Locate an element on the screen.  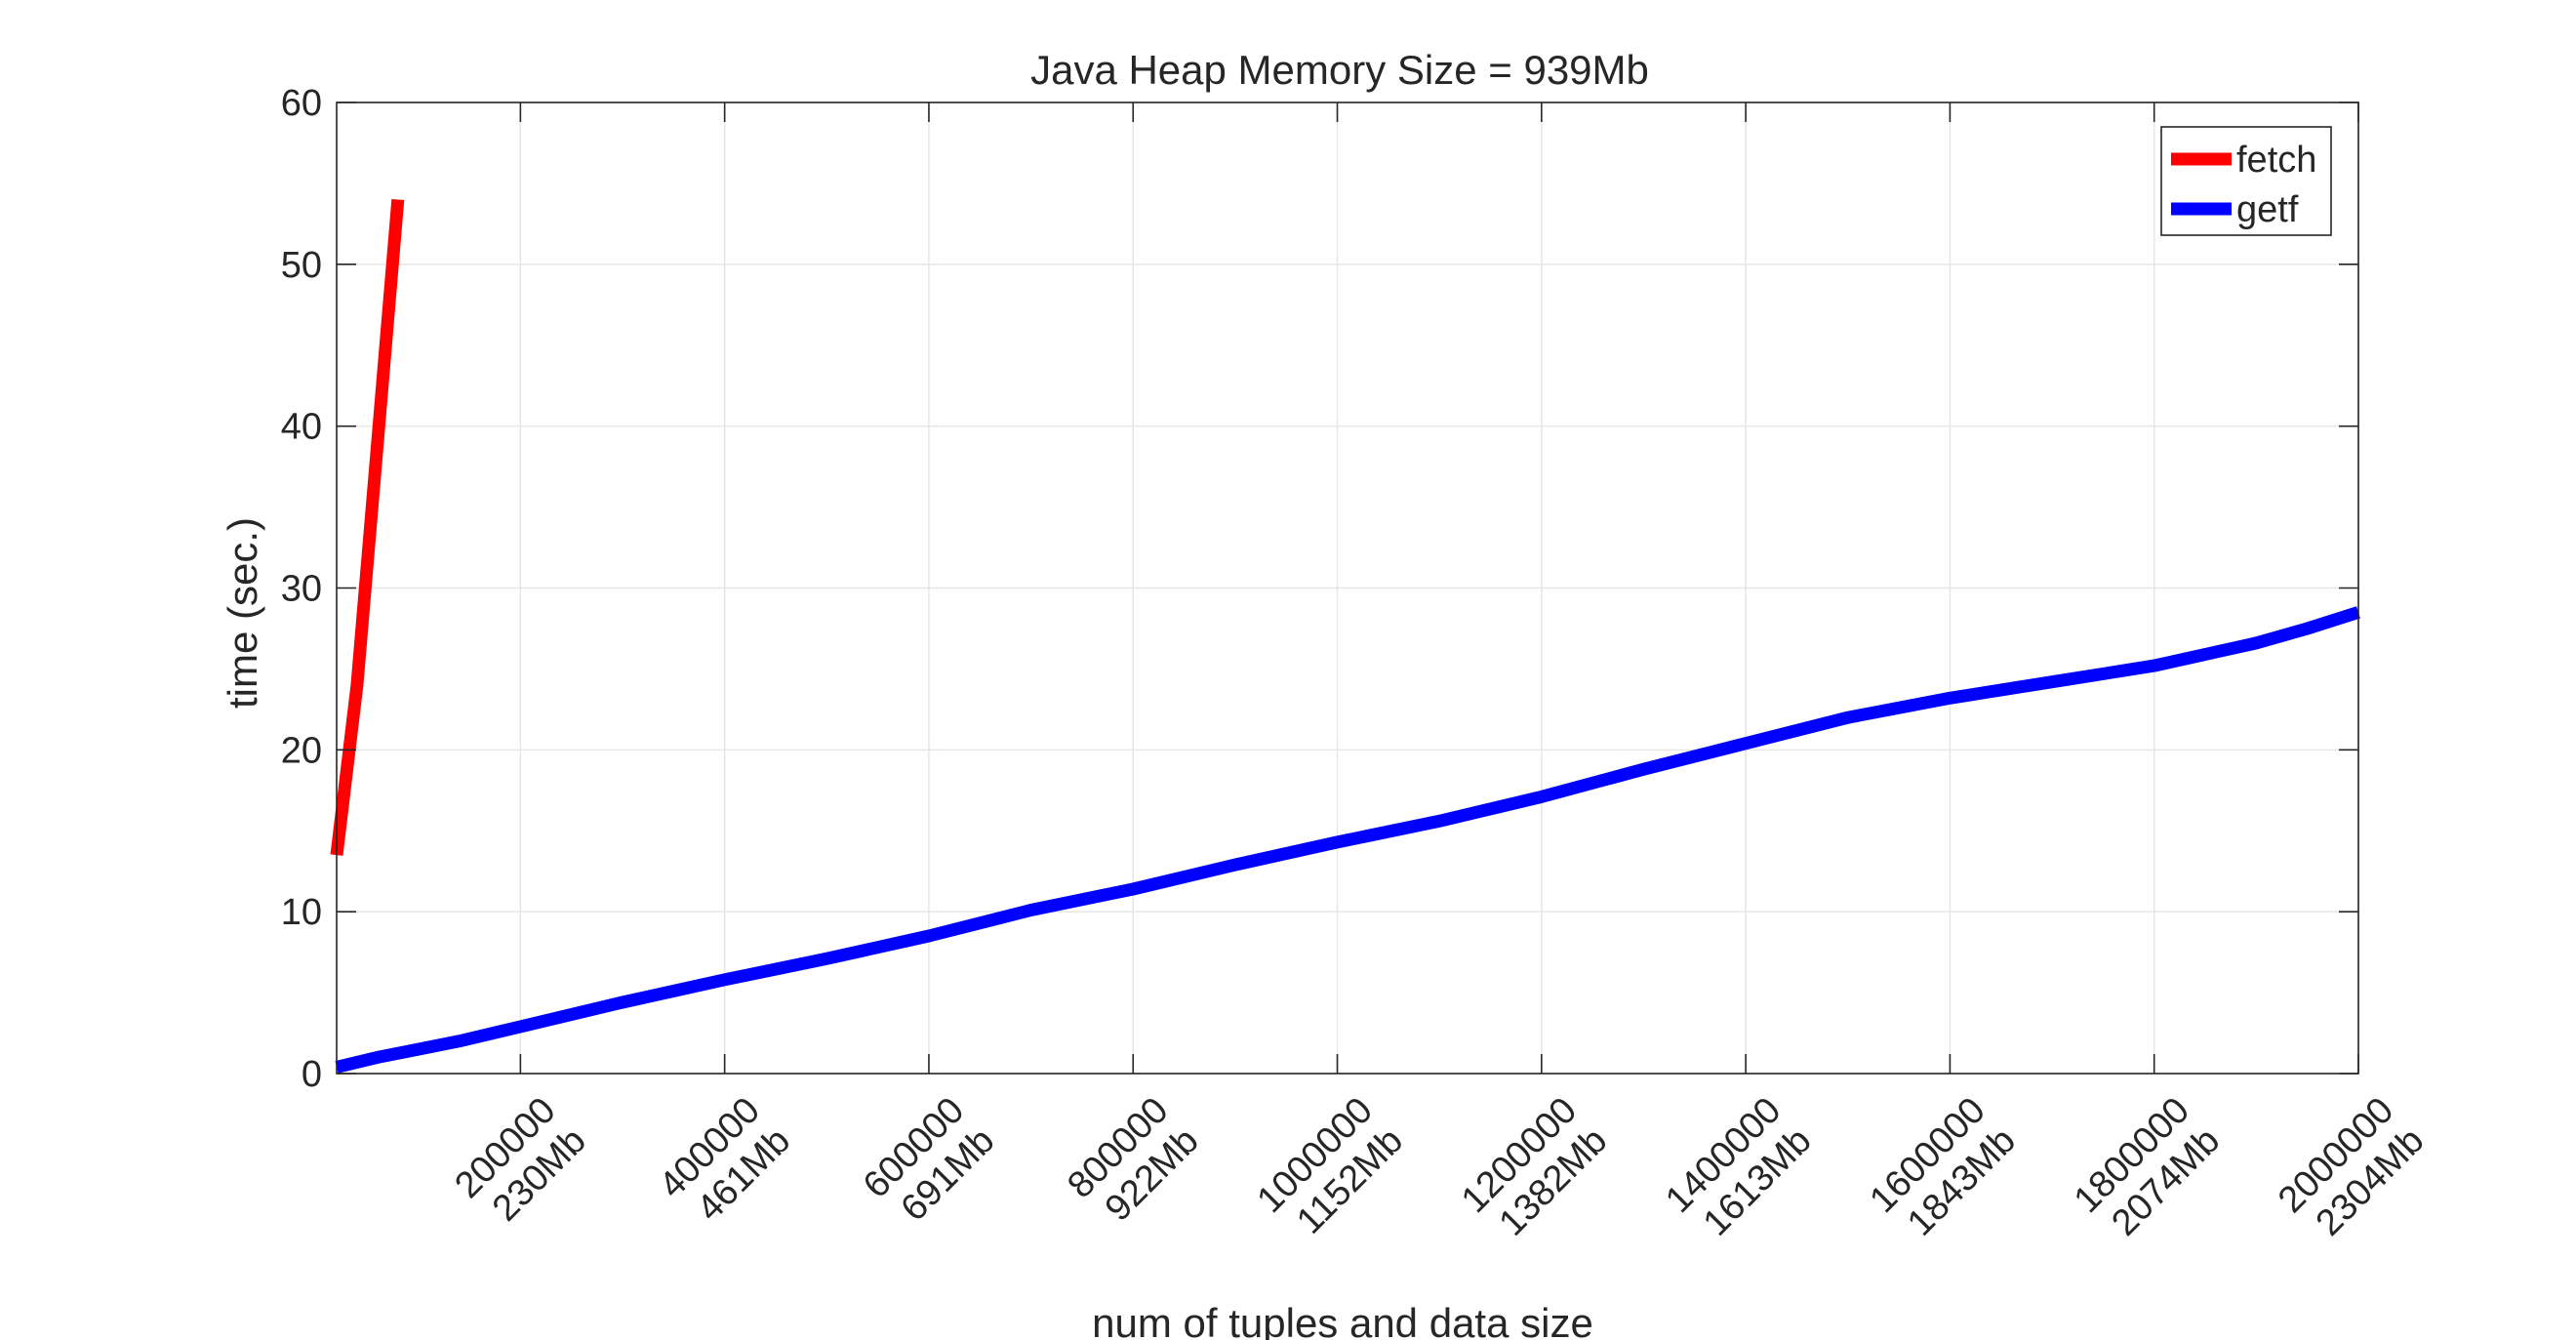
x-tick-label: 600000691Mb is located at coordinates (929, 1163).